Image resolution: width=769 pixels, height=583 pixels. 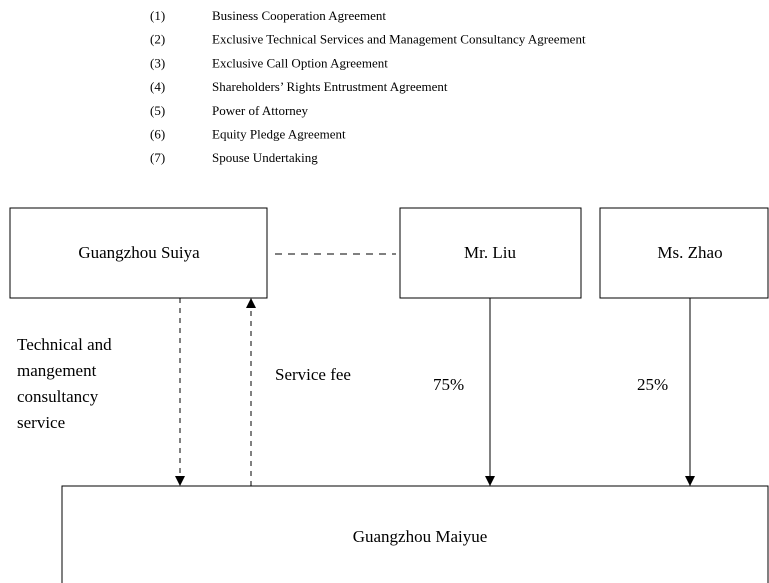 I want to click on list-item: Business Cooperation Agreement, so click(x=299, y=15).